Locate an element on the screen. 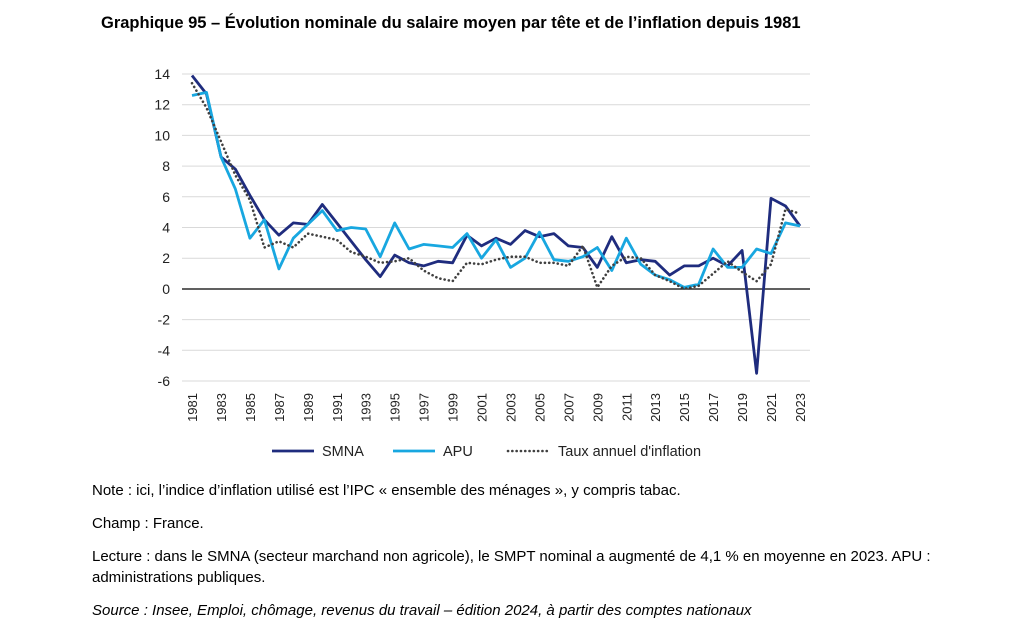 The height and width of the screenshot is (633, 1024). x-tick-label: 1999 is located at coordinates (453, 407).